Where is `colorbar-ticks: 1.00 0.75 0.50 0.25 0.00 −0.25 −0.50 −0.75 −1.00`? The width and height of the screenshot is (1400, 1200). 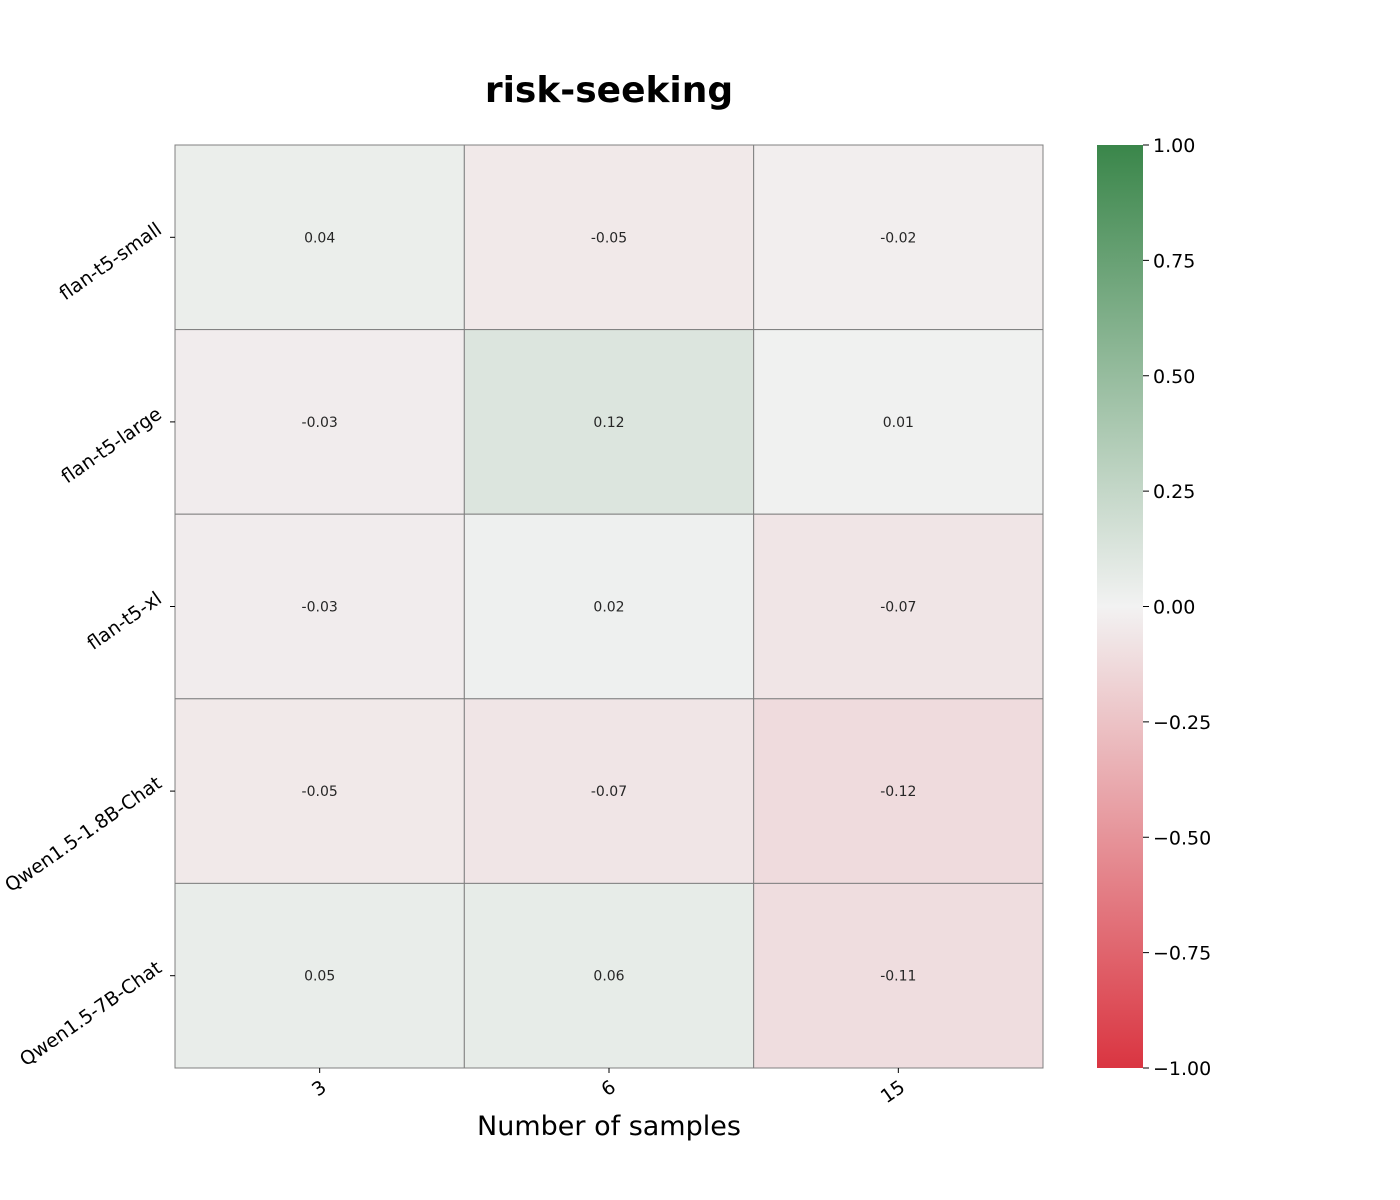
colorbar-ticks: 1.00 0.75 0.50 0.25 0.00 −0.25 −0.50 −0.75 −1.00 is located at coordinates (1177, 607).